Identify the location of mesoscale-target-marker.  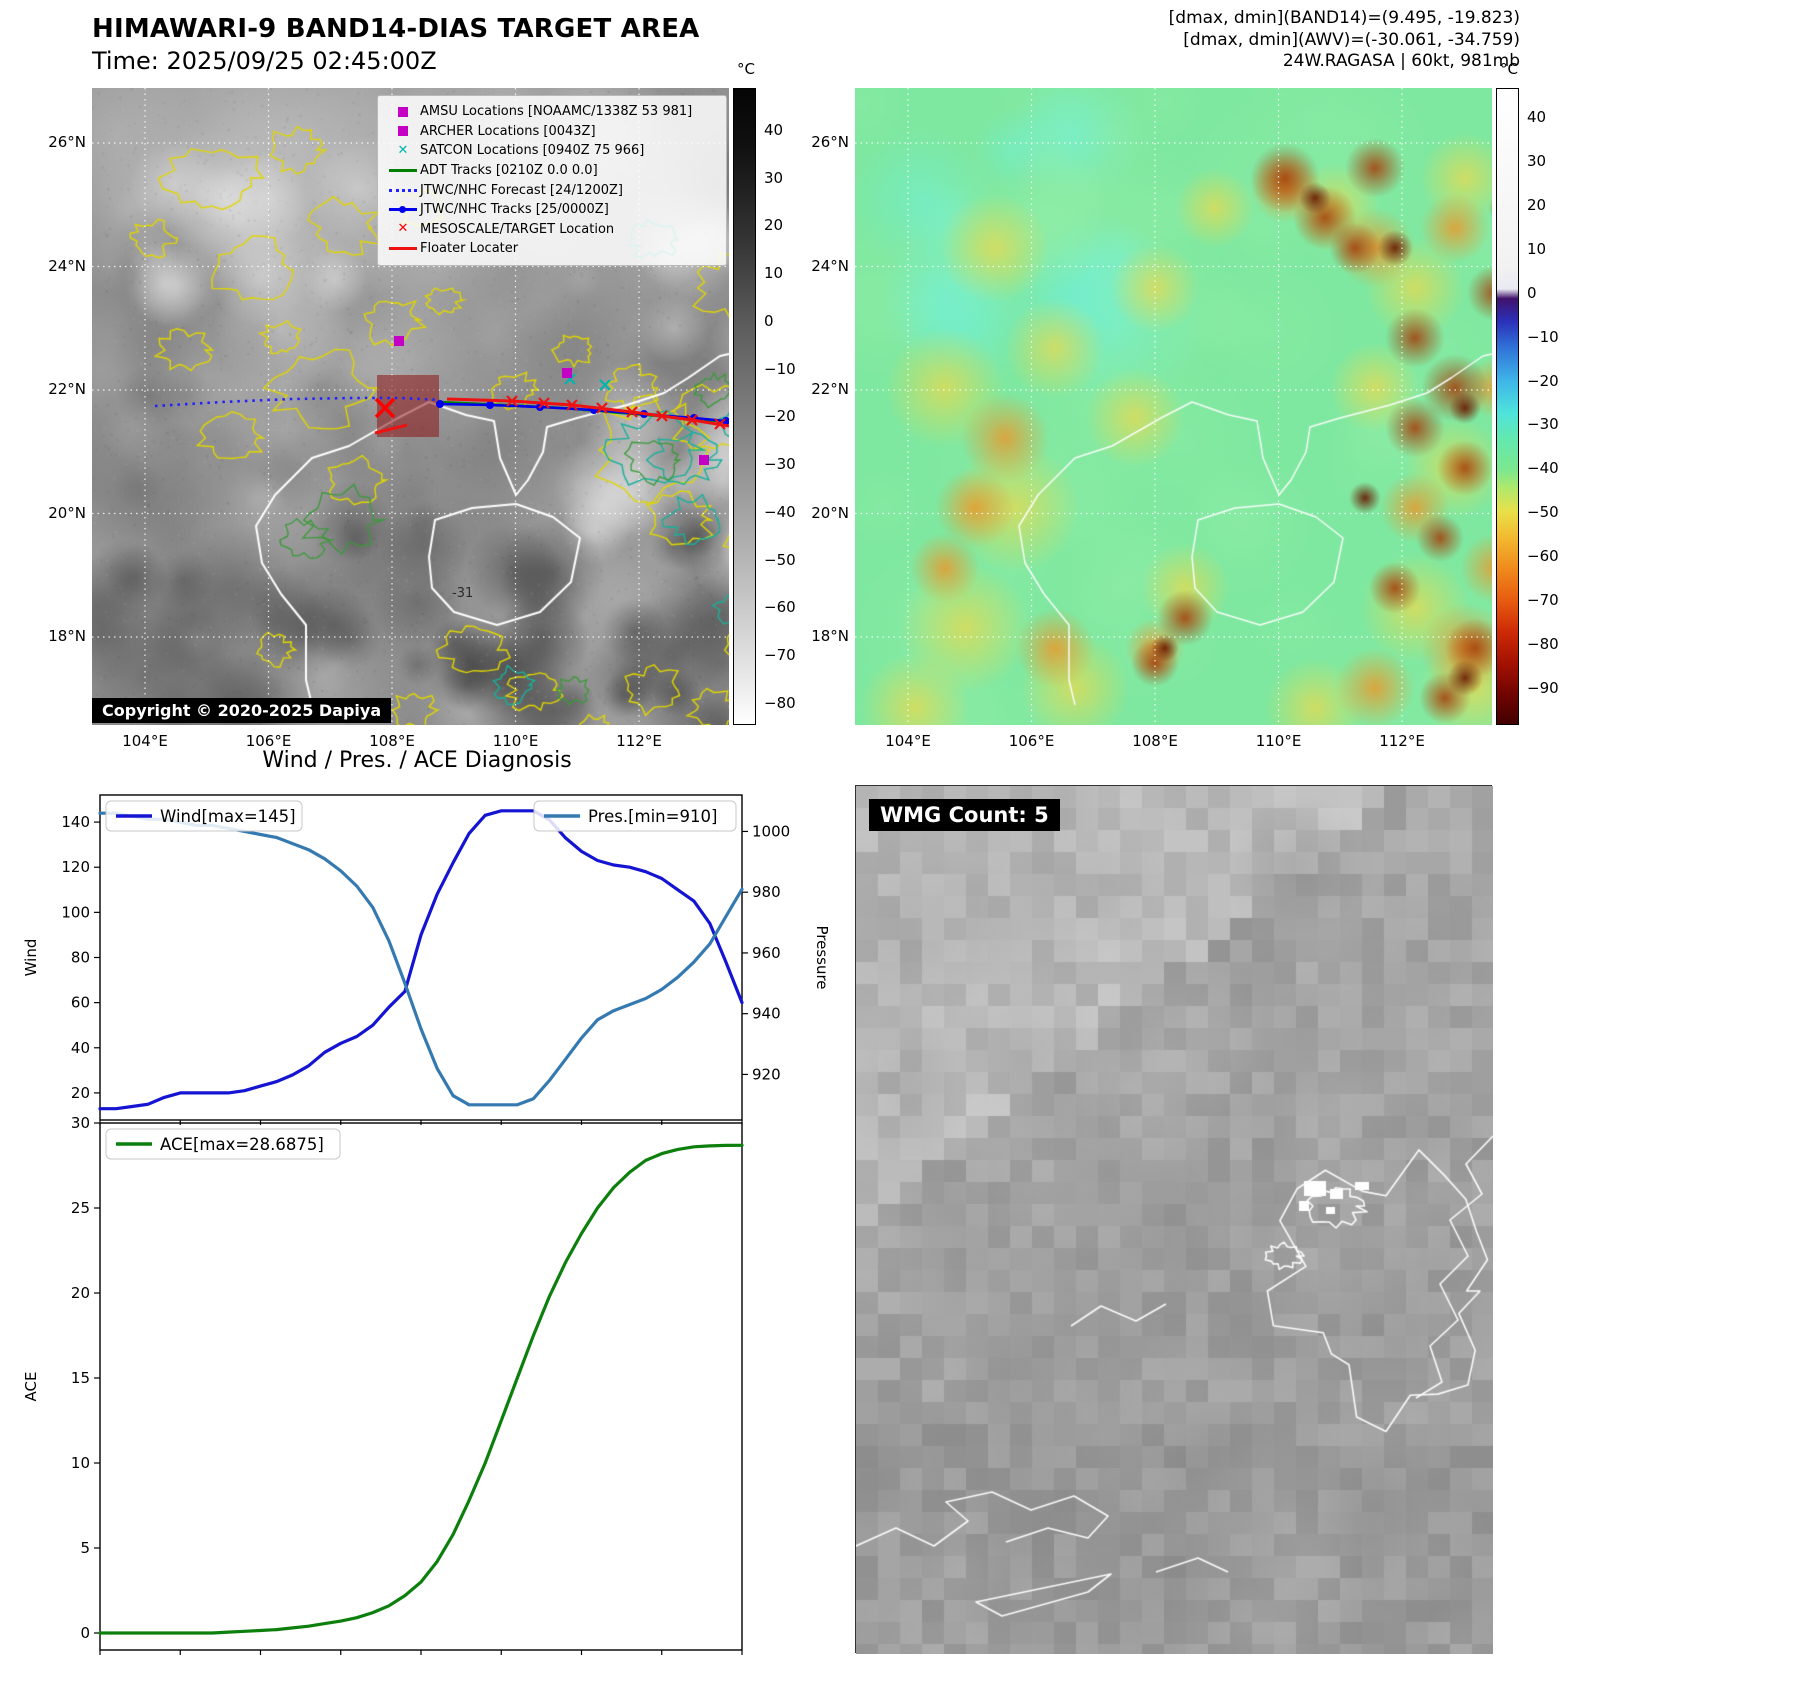
(385, 408).